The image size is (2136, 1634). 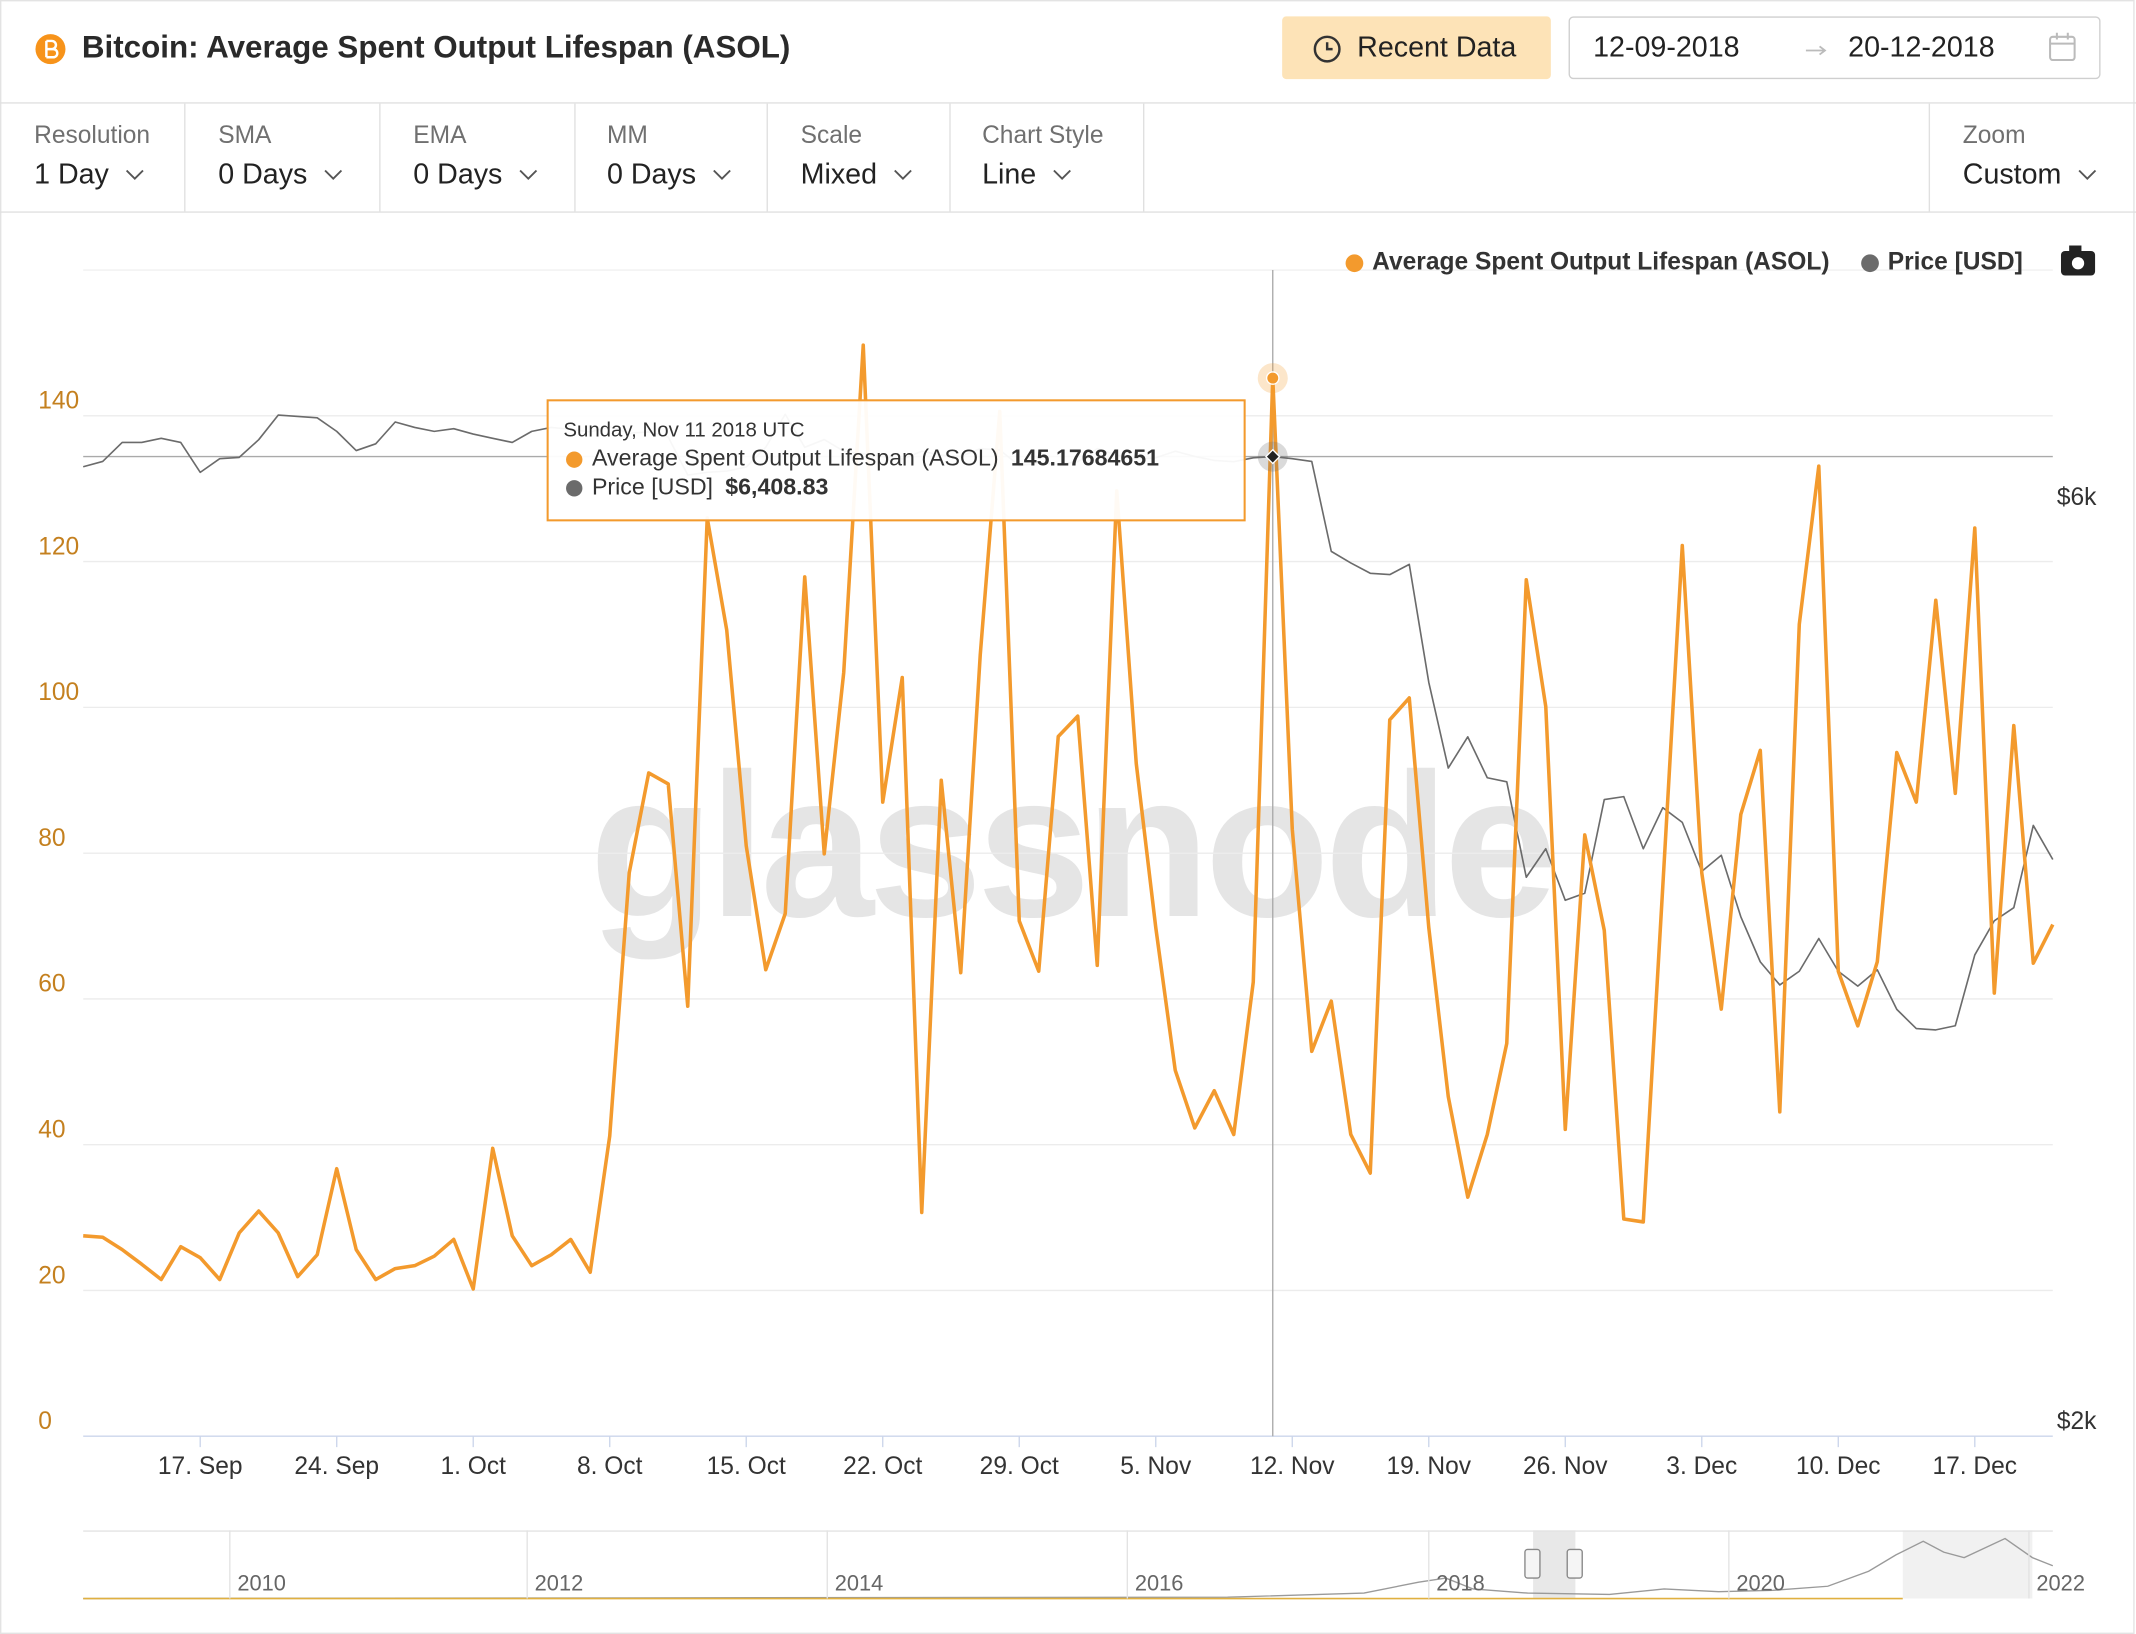 I want to click on dropdown-value: Custom, so click(x=2012, y=175).